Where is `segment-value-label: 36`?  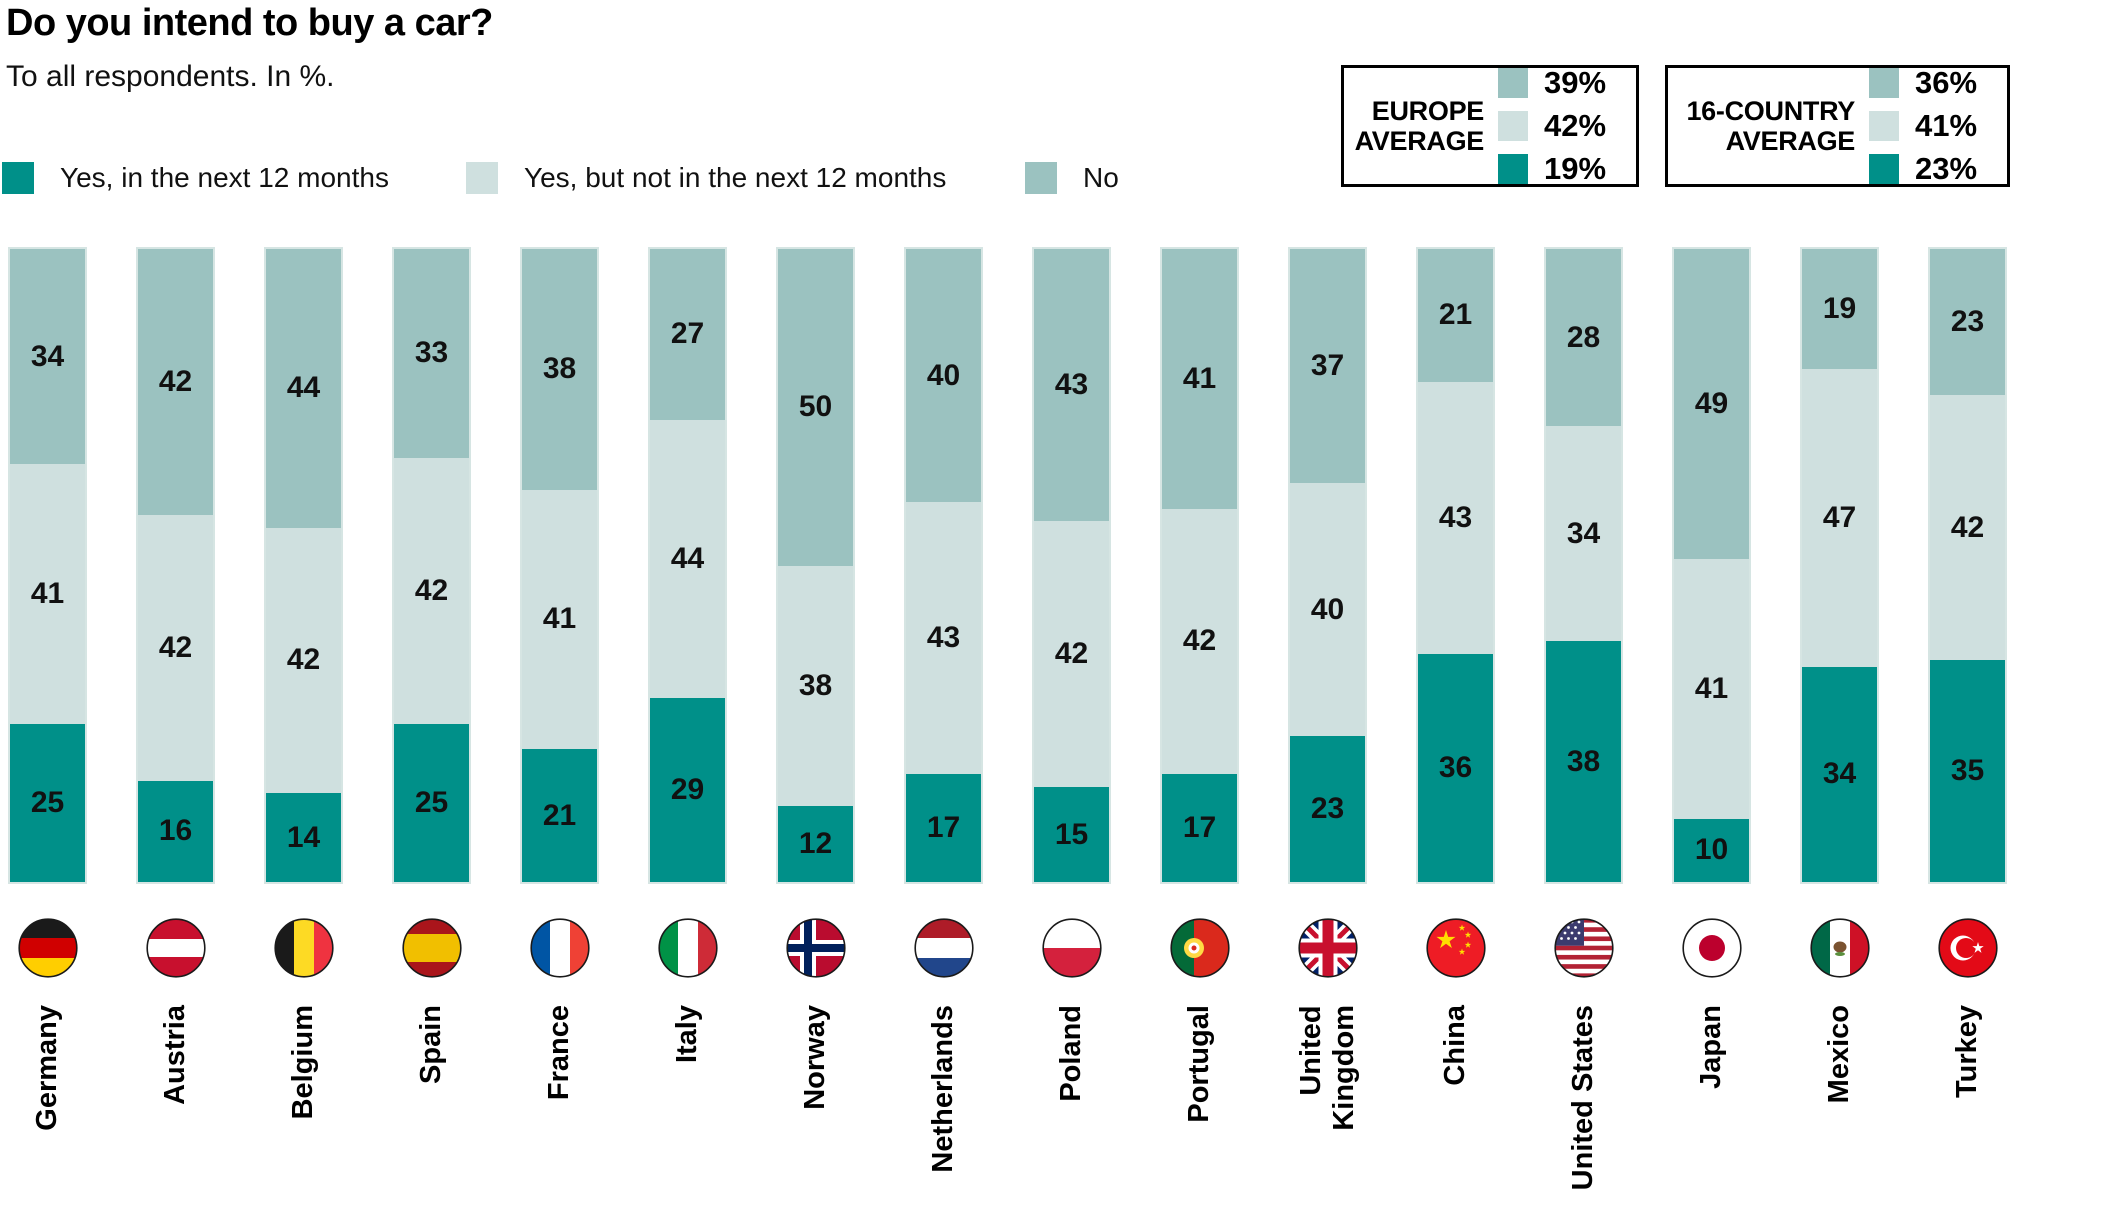 segment-value-label: 36 is located at coordinates (1455, 768).